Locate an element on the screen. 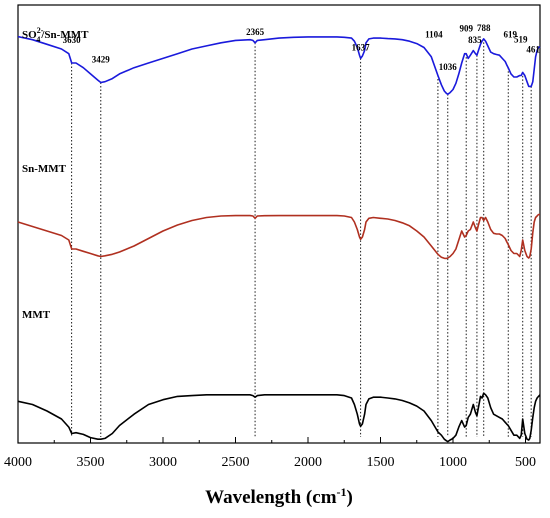  series-label-1: Sn-MMT is located at coordinates (44, 169).